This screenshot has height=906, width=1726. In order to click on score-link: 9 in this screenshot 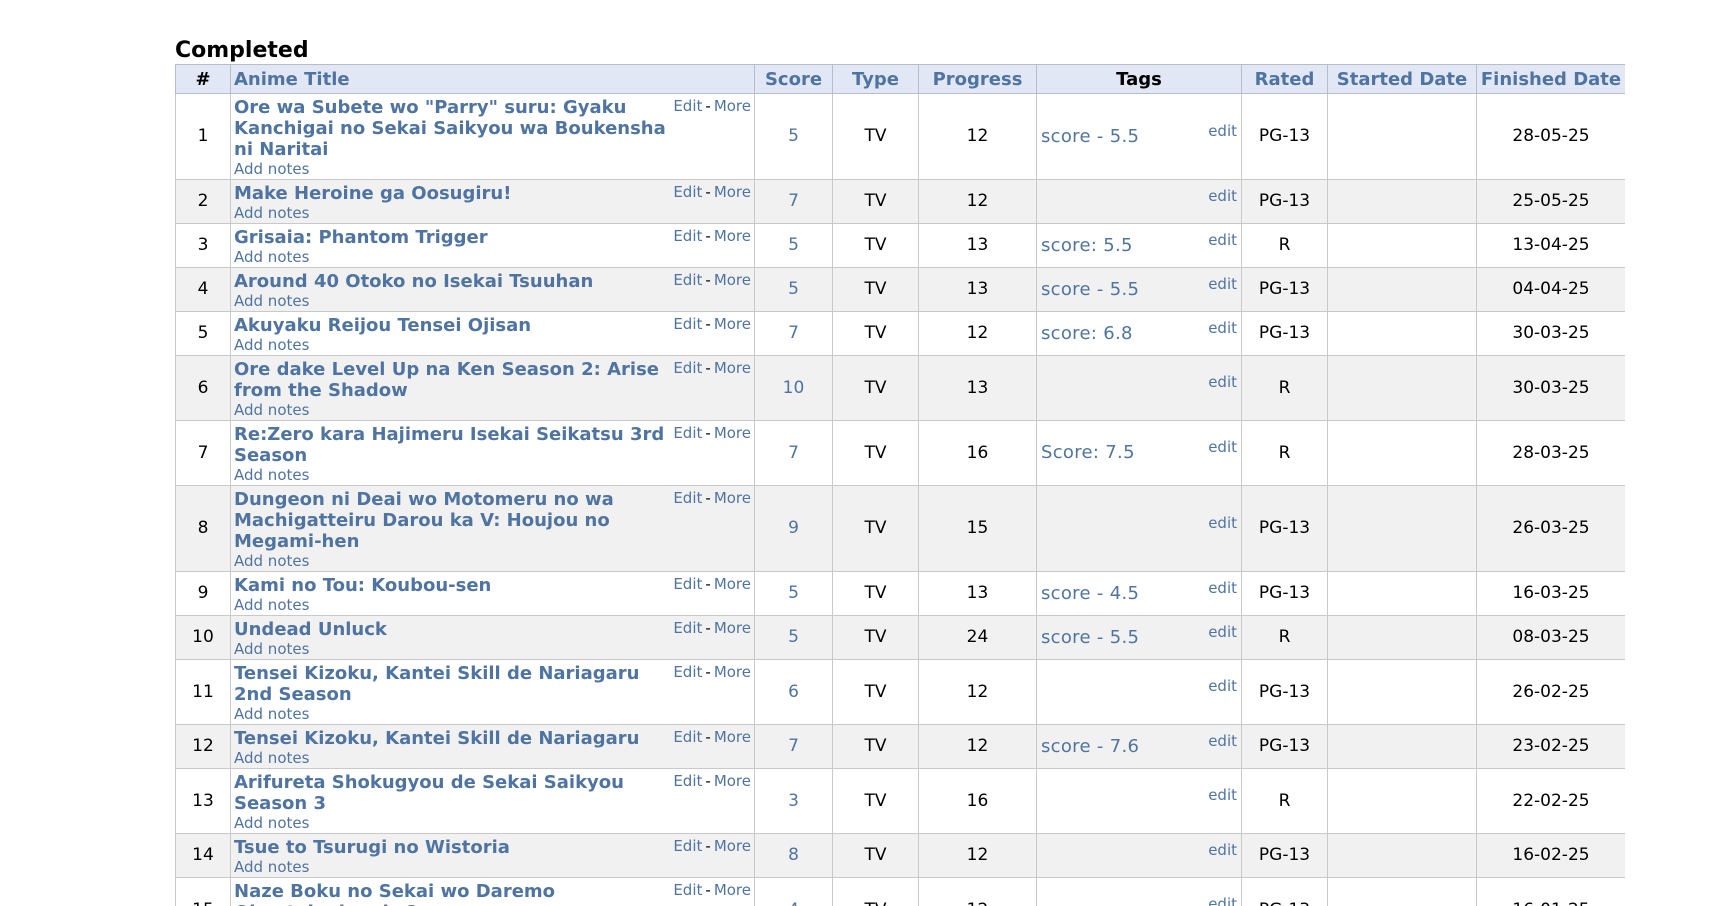, I will do `click(793, 528)`.